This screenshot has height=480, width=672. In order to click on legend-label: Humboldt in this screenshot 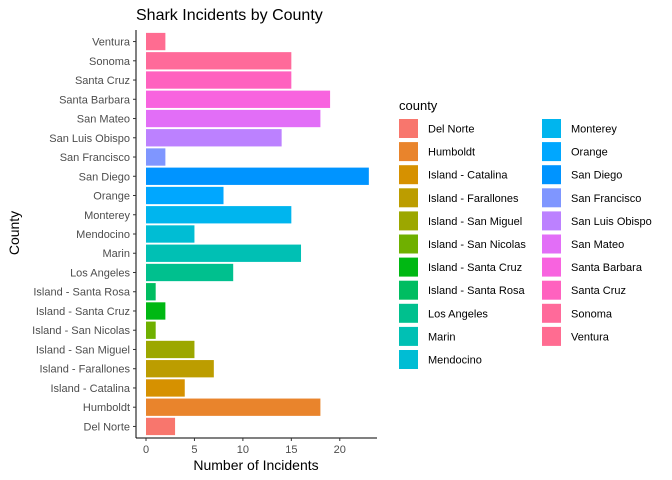, I will do `click(451, 153)`.